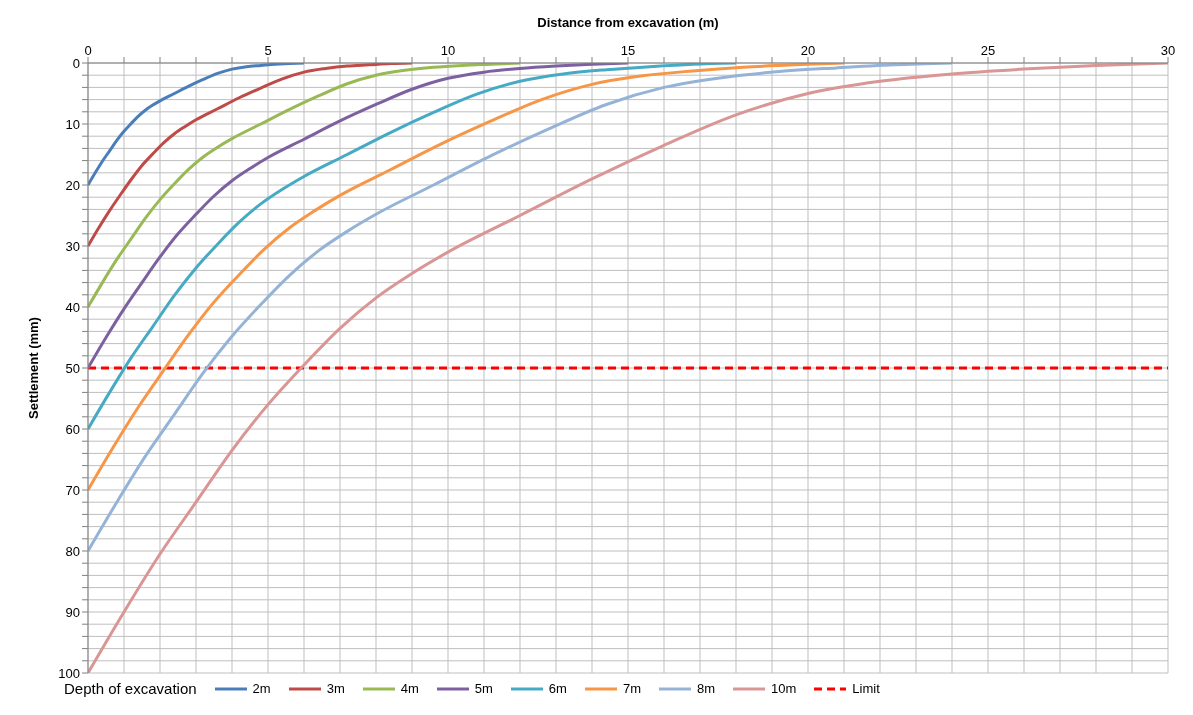 This screenshot has width=1193, height=715. What do you see at coordinates (628, 50) in the screenshot?
I see `x-tick-label: 15` at bounding box center [628, 50].